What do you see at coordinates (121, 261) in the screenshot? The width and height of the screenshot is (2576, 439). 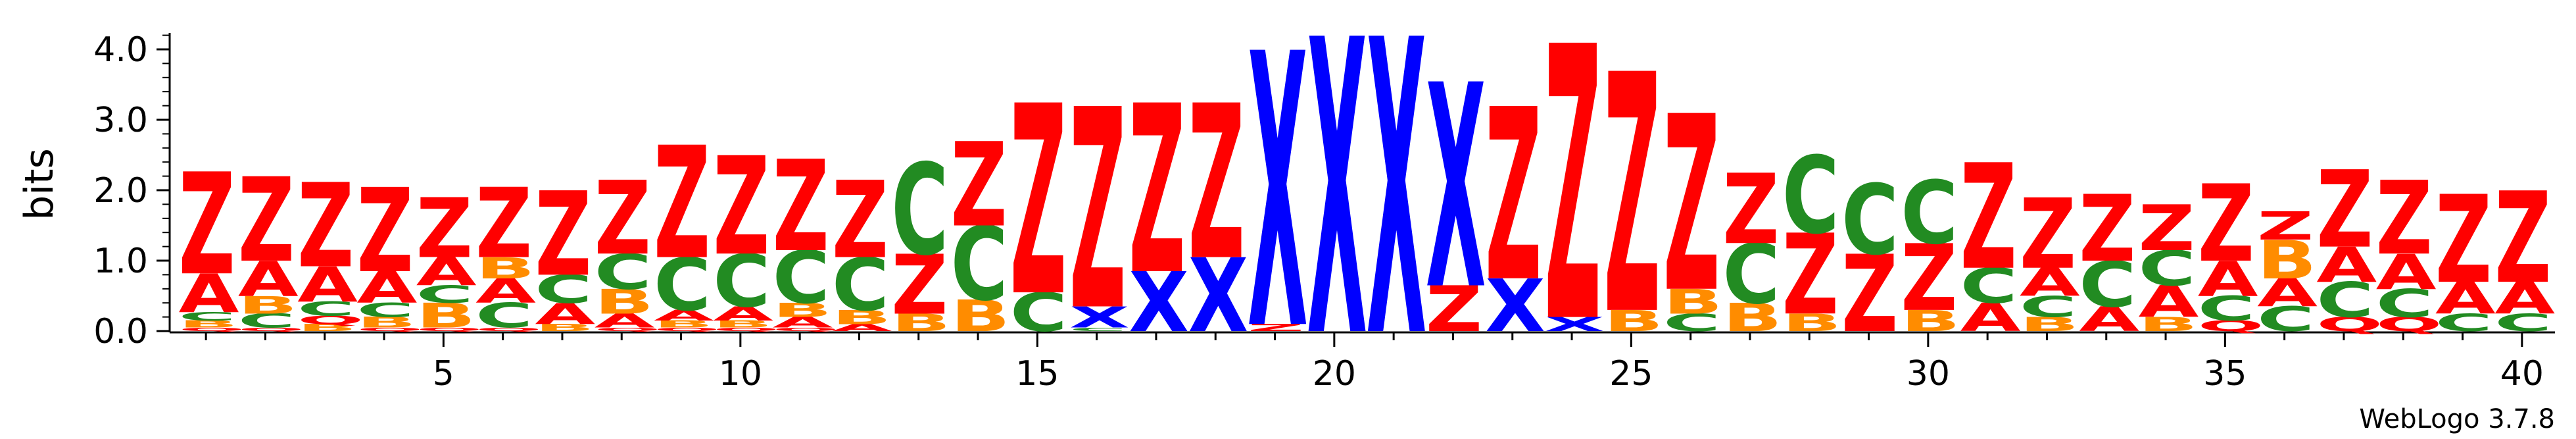 I see `y-tick-label: 1.0` at bounding box center [121, 261].